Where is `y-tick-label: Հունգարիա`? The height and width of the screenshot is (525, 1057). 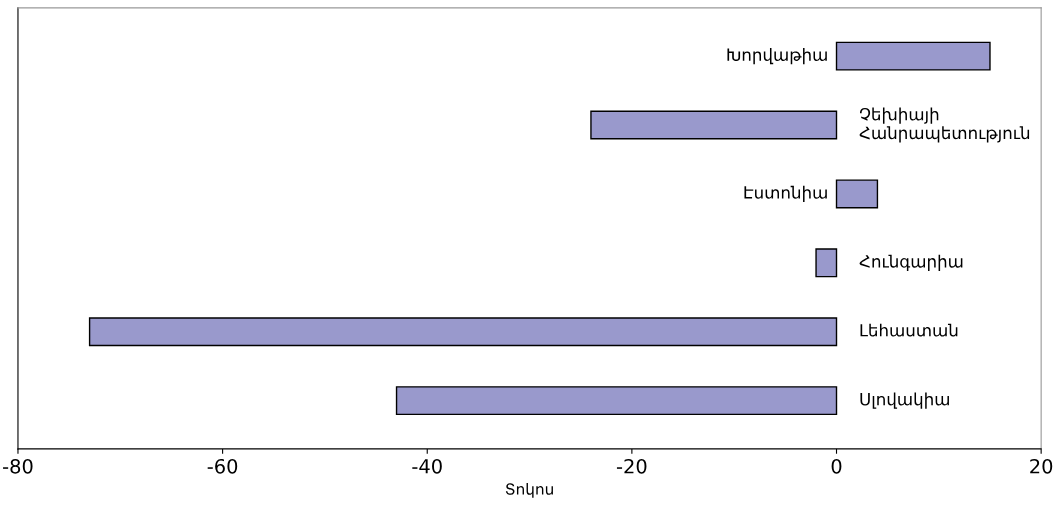
y-tick-label: Հունգարիա is located at coordinates (911, 262).